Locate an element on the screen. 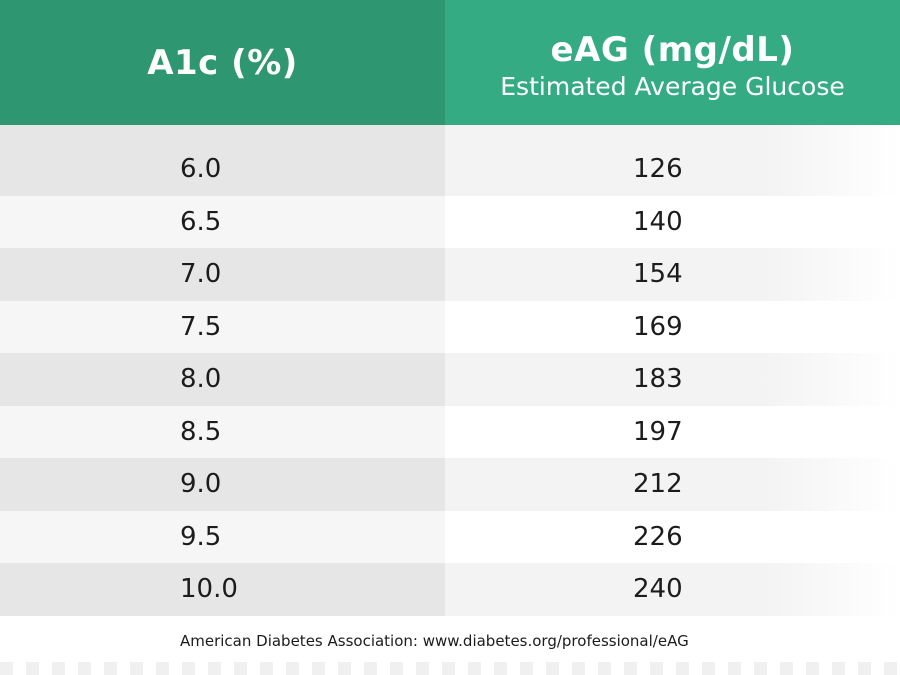 This screenshot has width=900, height=675. eag-cell: 183 is located at coordinates (672, 379).